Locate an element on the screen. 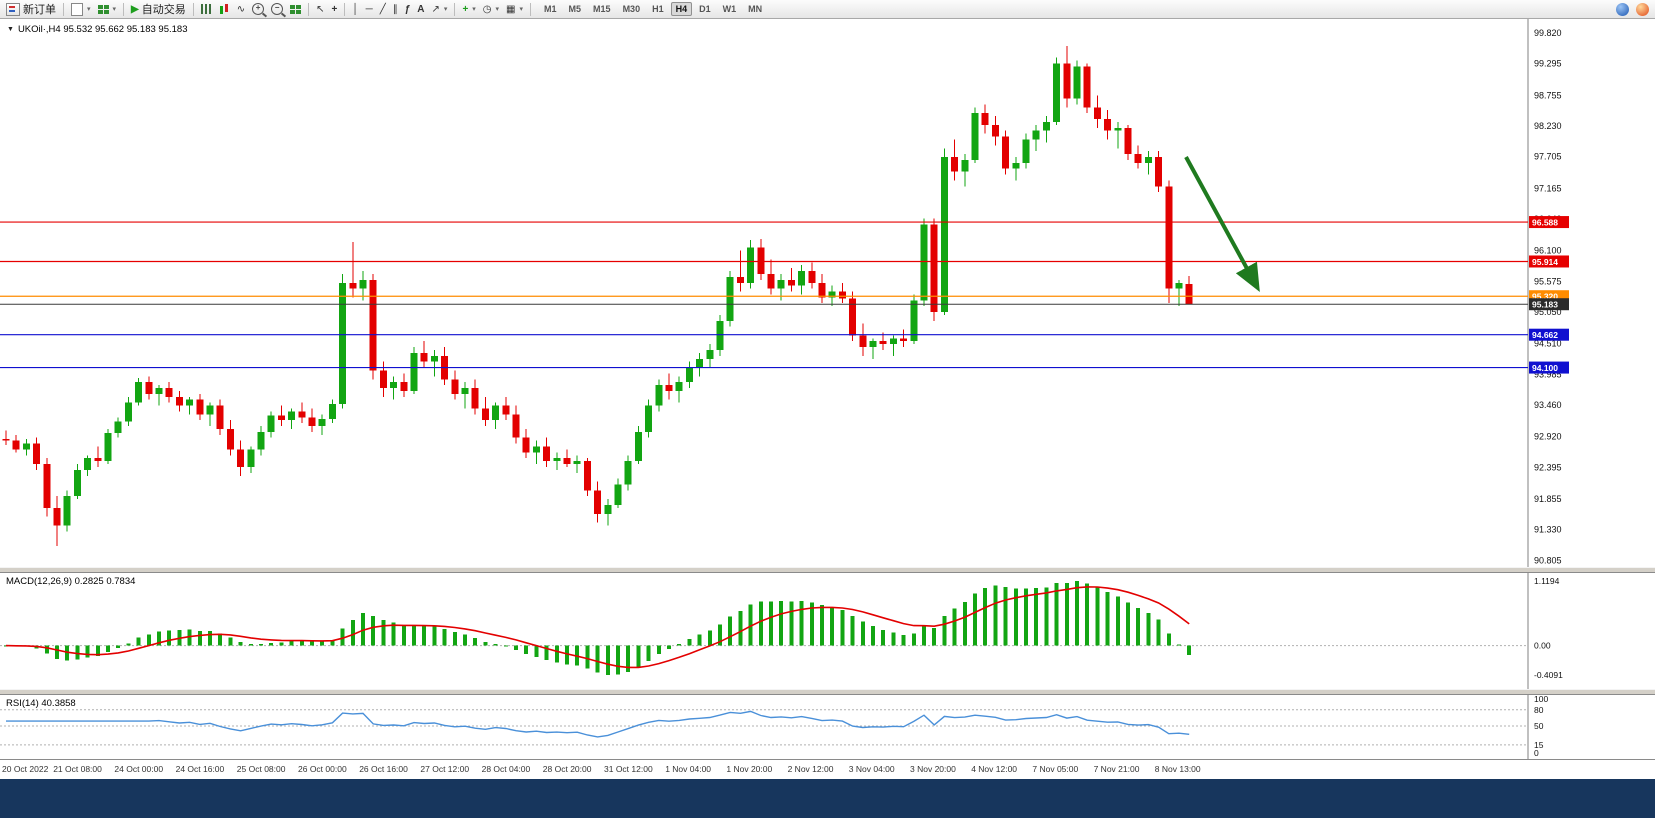 This screenshot has width=1655, height=818. arrow-tools-button: ↗ ▾ is located at coordinates (440, 9).